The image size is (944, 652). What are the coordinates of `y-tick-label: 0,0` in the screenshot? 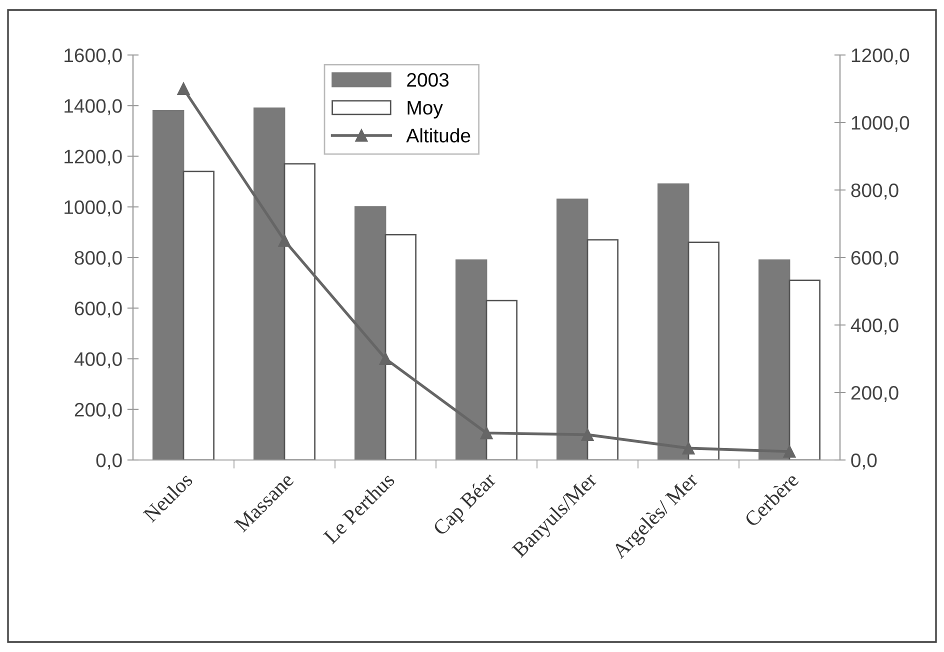 It's located at (109, 461).